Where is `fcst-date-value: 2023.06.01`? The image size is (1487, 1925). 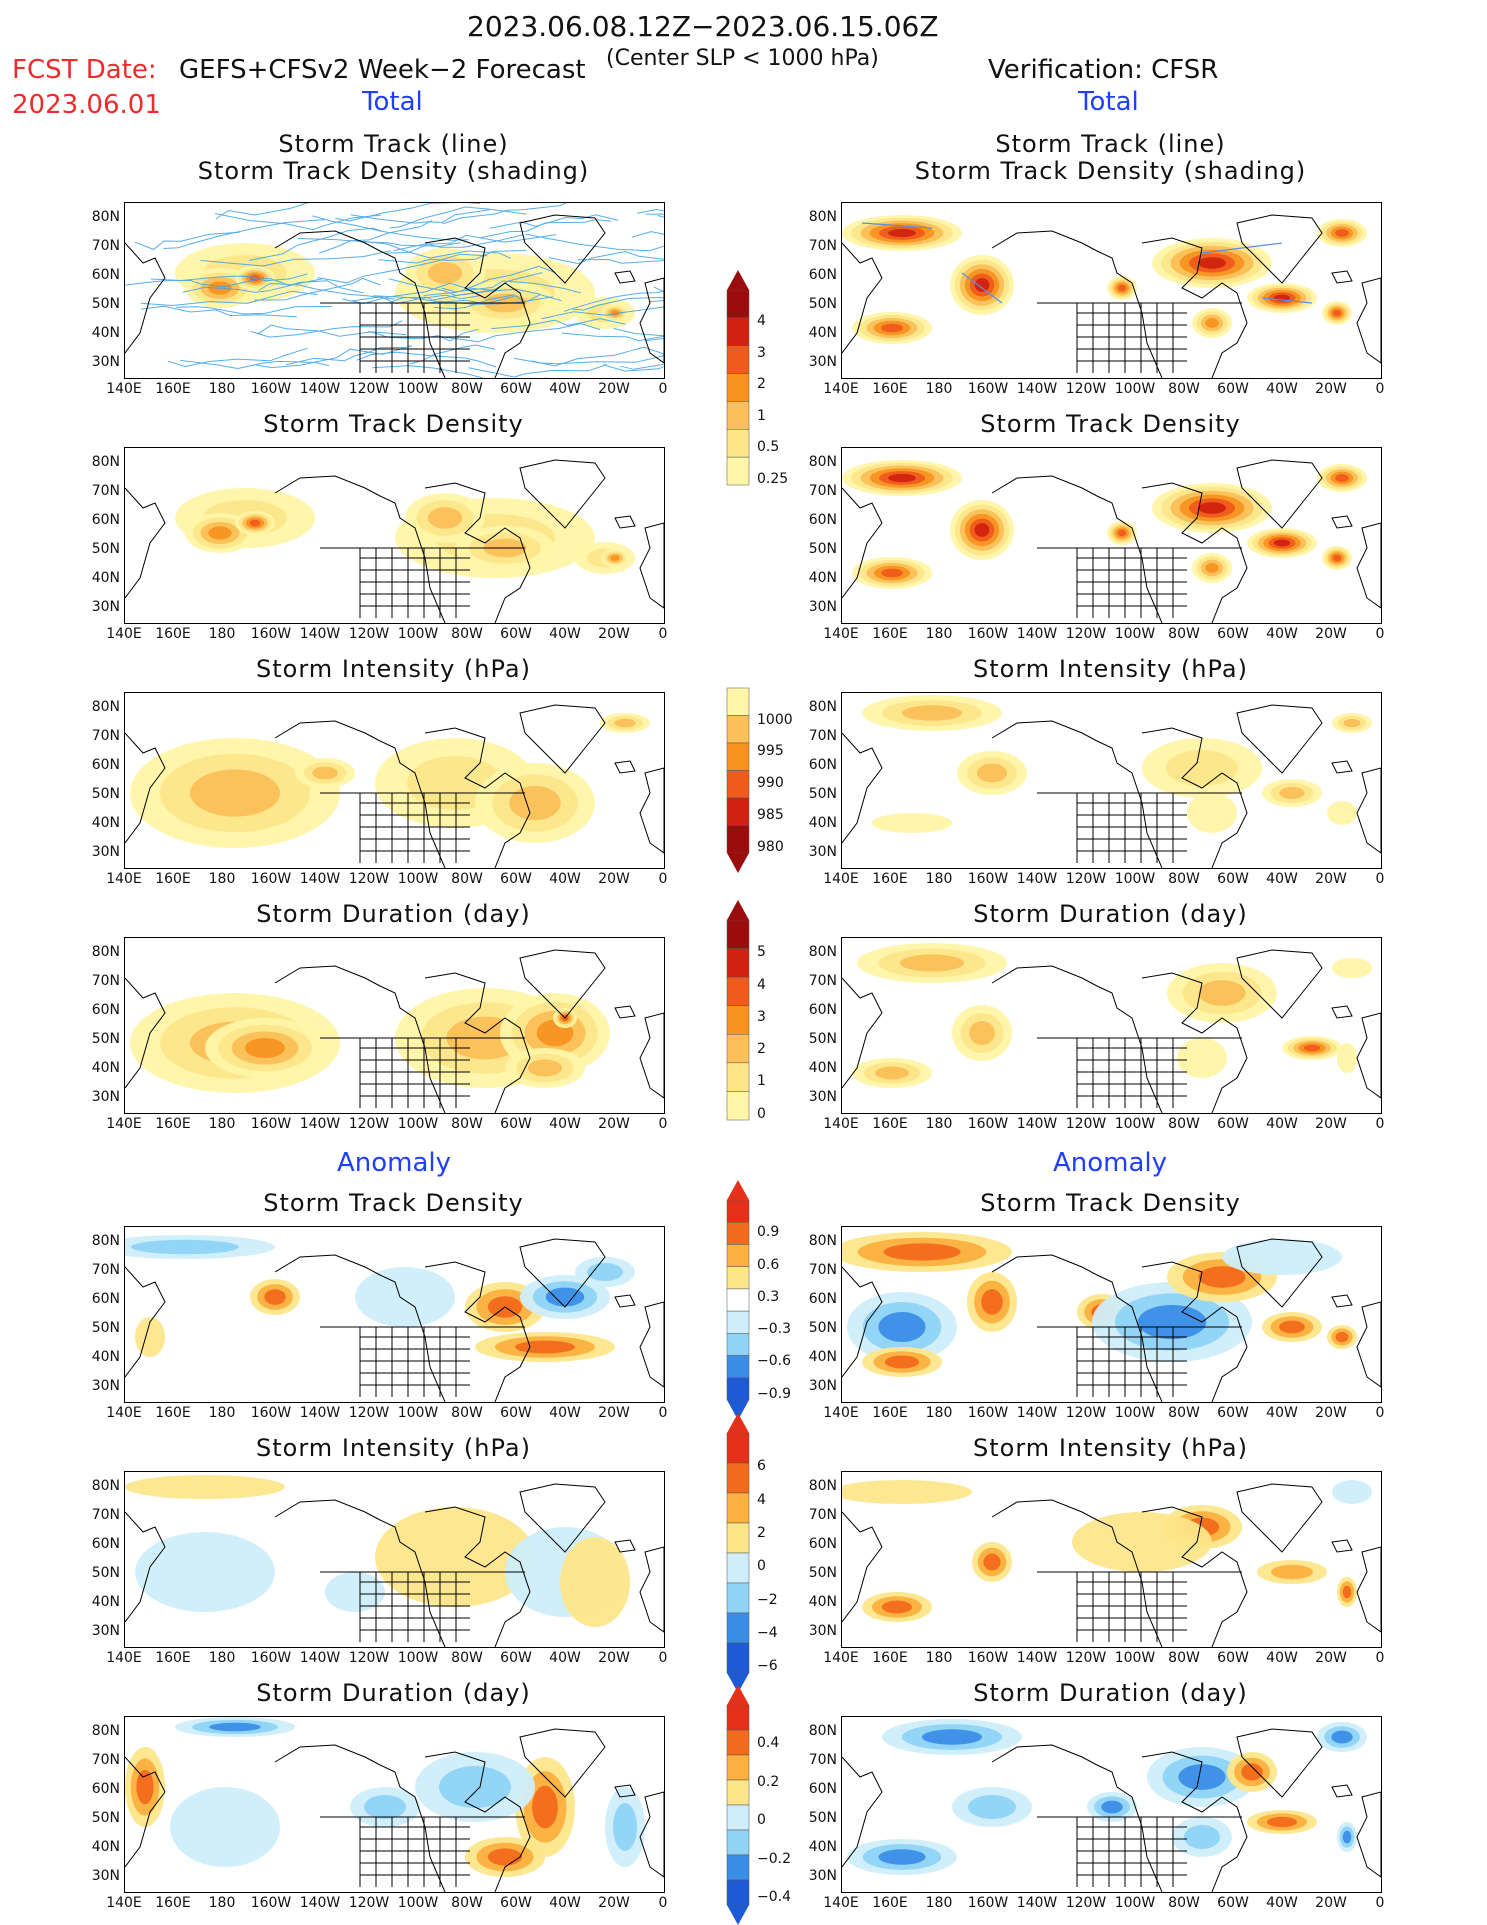 fcst-date-value: 2023.06.01 is located at coordinates (86, 105).